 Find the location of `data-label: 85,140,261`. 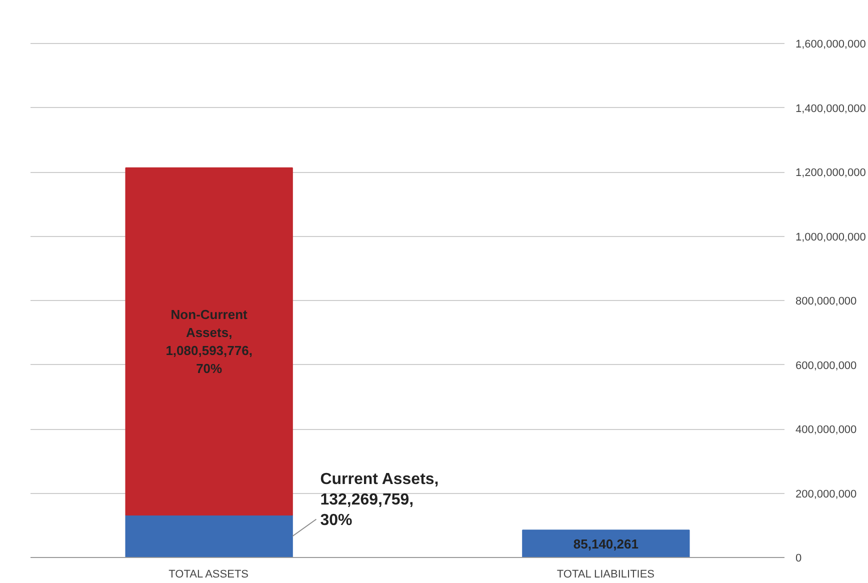

data-label: 85,140,261 is located at coordinates (605, 544).